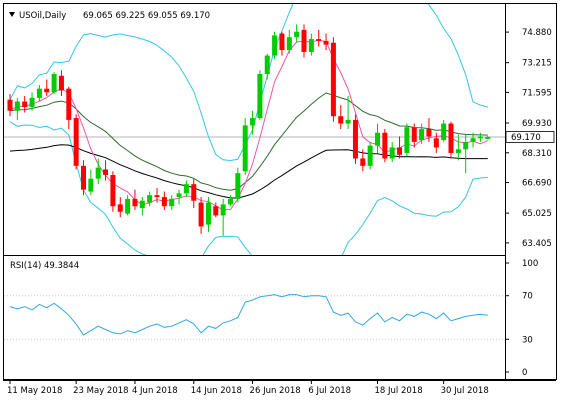 The height and width of the screenshot is (411, 562). I want to click on rsi-tick-label: 100, so click(530, 264).